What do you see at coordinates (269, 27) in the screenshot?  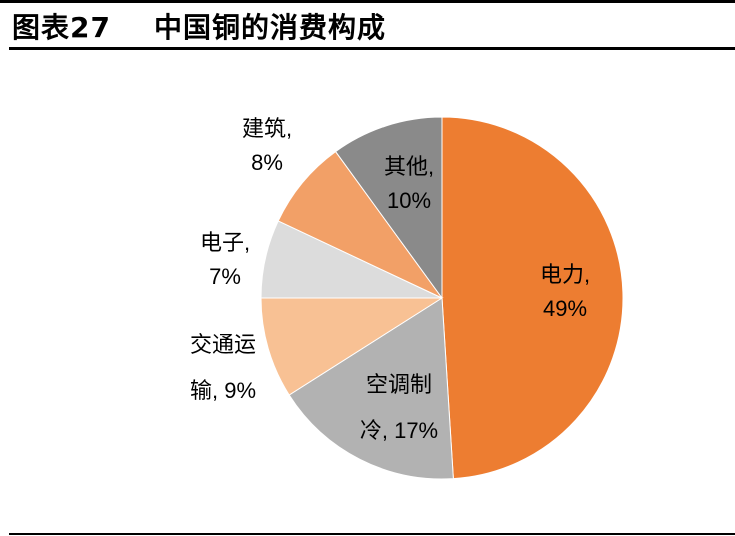 I see `chart-title: 中国铜的消费构成` at bounding box center [269, 27].